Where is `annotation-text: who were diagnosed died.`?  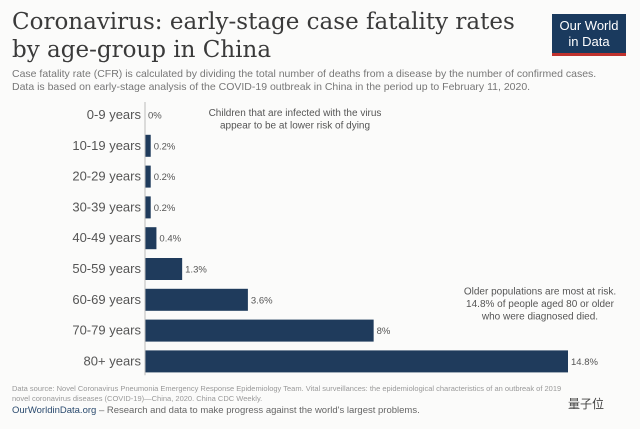 annotation-text: who were diagnosed died. is located at coordinates (539, 317).